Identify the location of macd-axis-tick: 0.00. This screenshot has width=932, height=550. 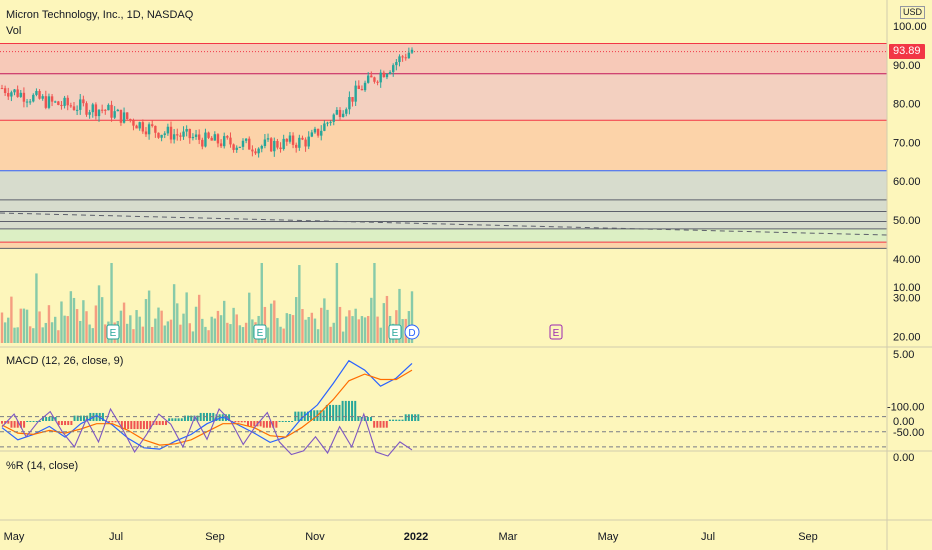
(903, 422).